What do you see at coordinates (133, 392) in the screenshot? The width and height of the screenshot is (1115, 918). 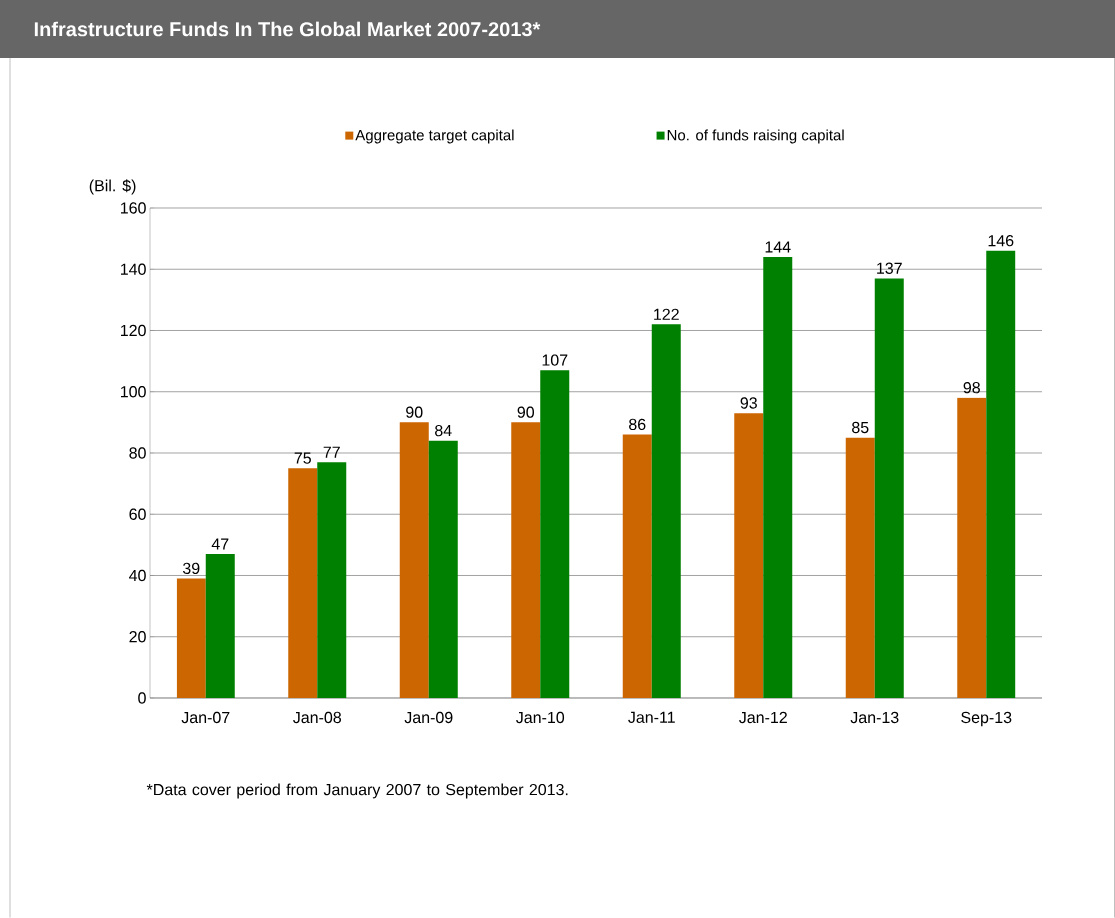 I see `y-tick-label: 100` at bounding box center [133, 392].